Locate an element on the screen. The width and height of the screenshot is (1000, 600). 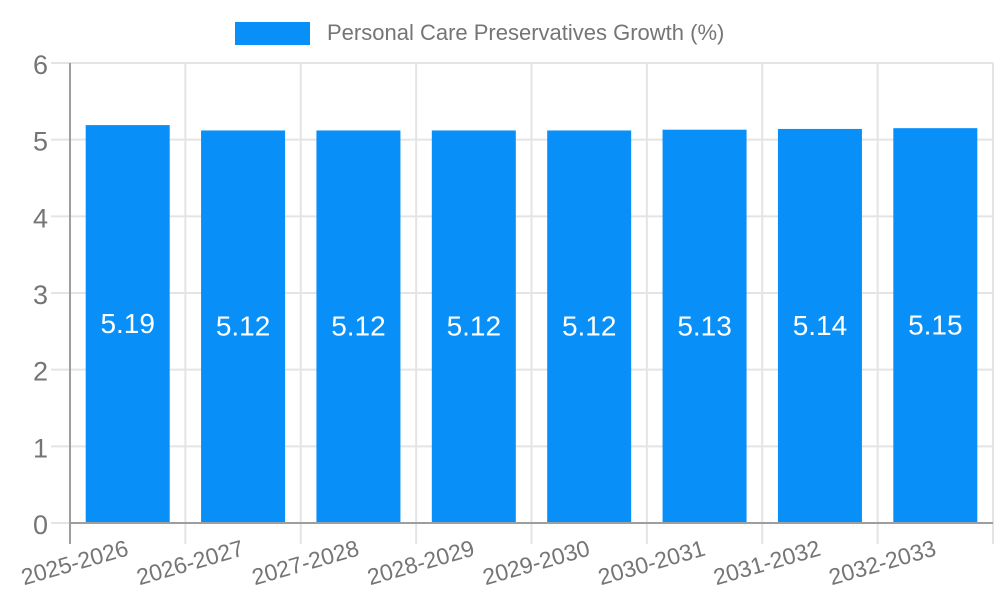
x-axis-tick-label: 2031-2032 is located at coordinates (766, 562).